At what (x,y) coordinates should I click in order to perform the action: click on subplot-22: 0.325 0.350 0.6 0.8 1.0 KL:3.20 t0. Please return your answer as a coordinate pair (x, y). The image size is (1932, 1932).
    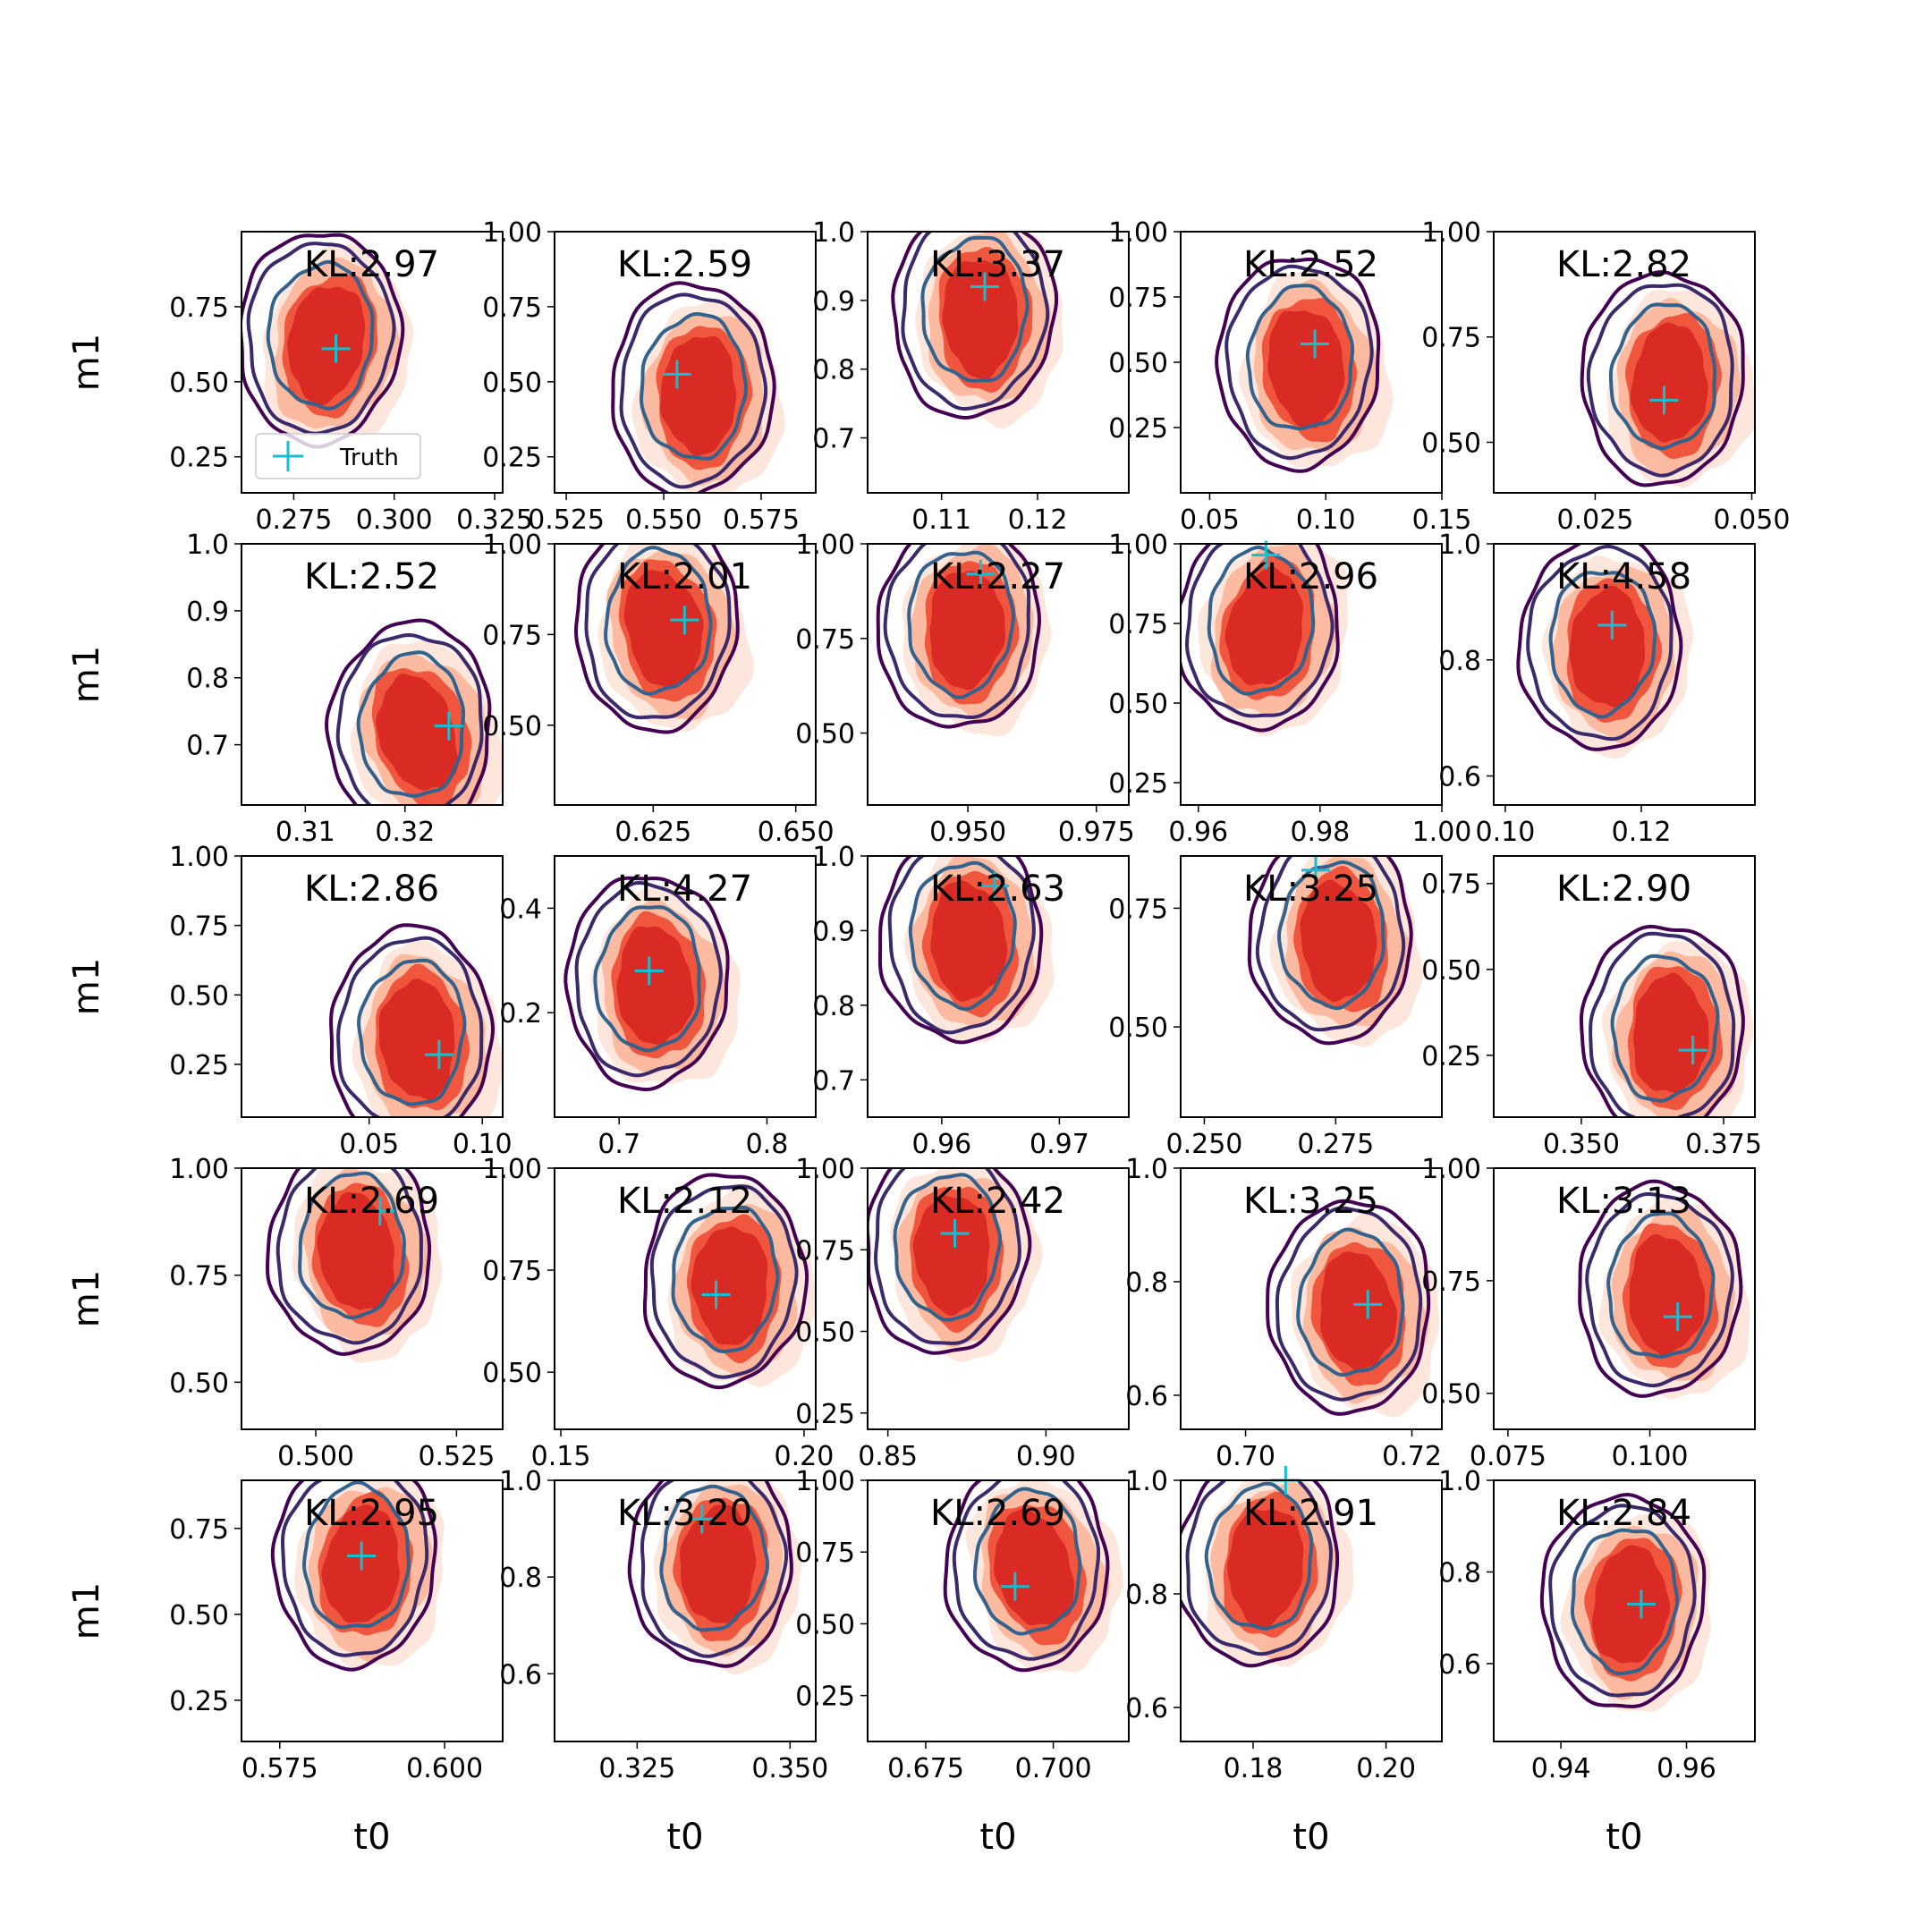
    Looking at the image, I should click on (663, 1662).